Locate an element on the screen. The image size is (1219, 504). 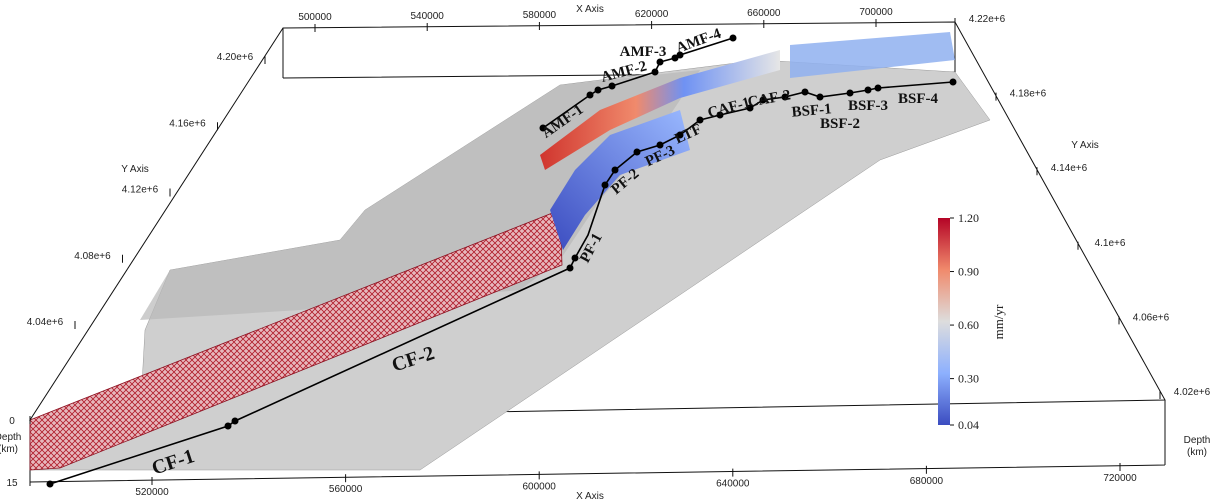
fault-label: BSF-3 is located at coordinates (868, 106).